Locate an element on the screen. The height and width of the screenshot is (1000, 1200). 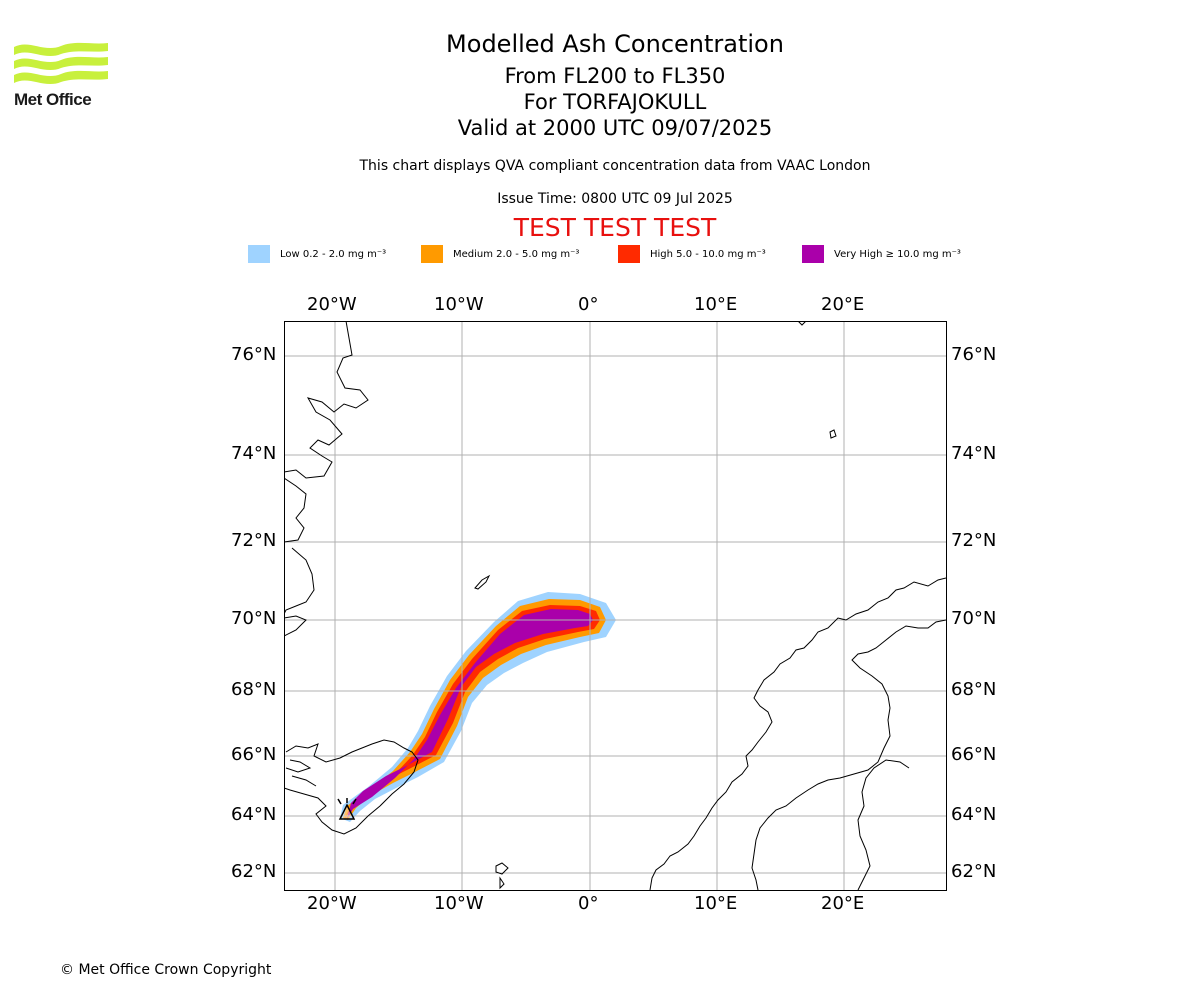
volcano-icon is located at coordinates (347, 809).